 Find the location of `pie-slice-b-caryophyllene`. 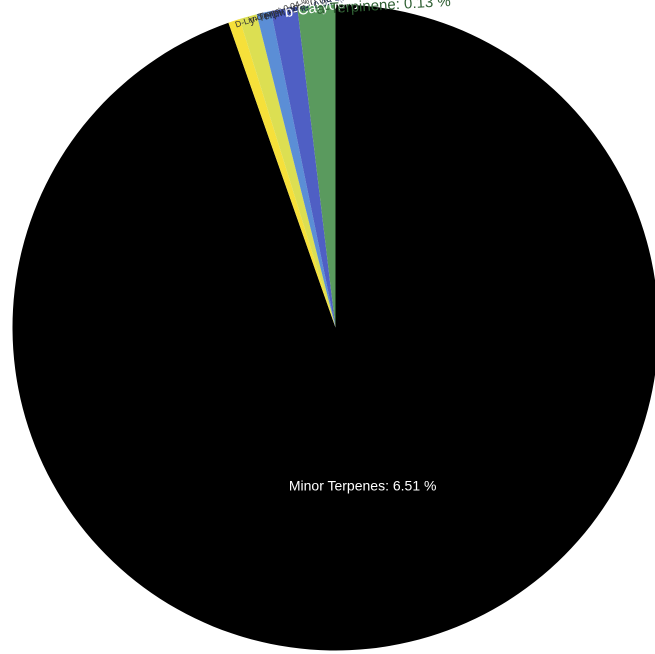

pie-slice-b-caryophyllene is located at coordinates (303, 167).